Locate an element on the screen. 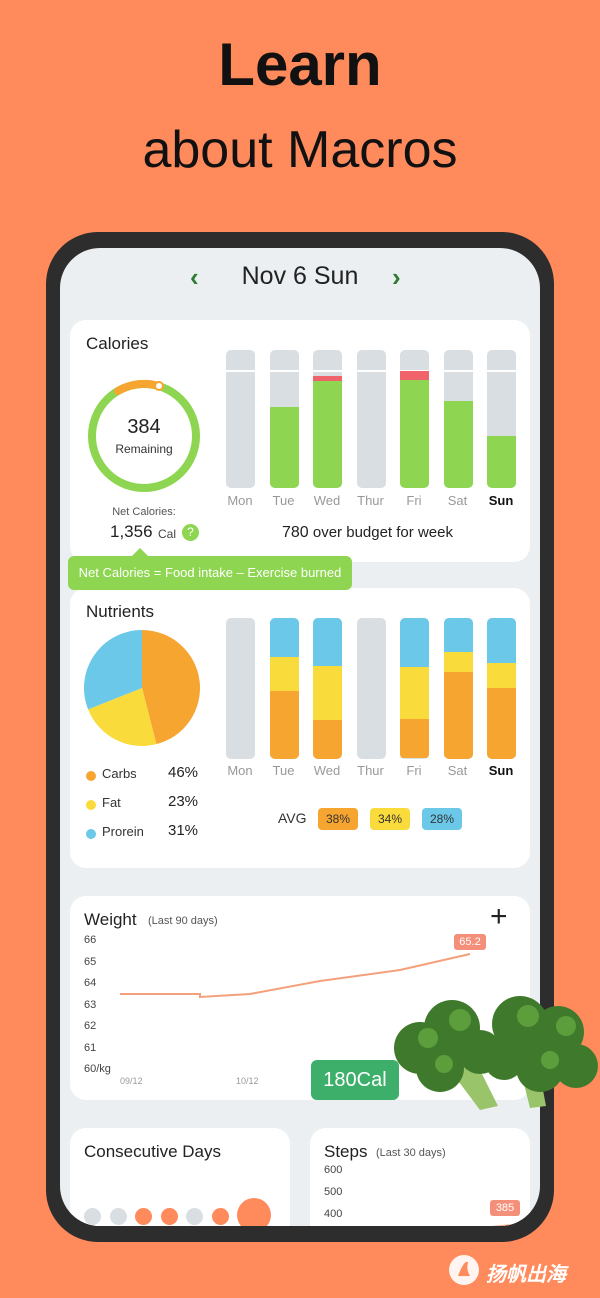 This screenshot has width=600, height=1298. week-over-text: over budget for week is located at coordinates (382, 532).